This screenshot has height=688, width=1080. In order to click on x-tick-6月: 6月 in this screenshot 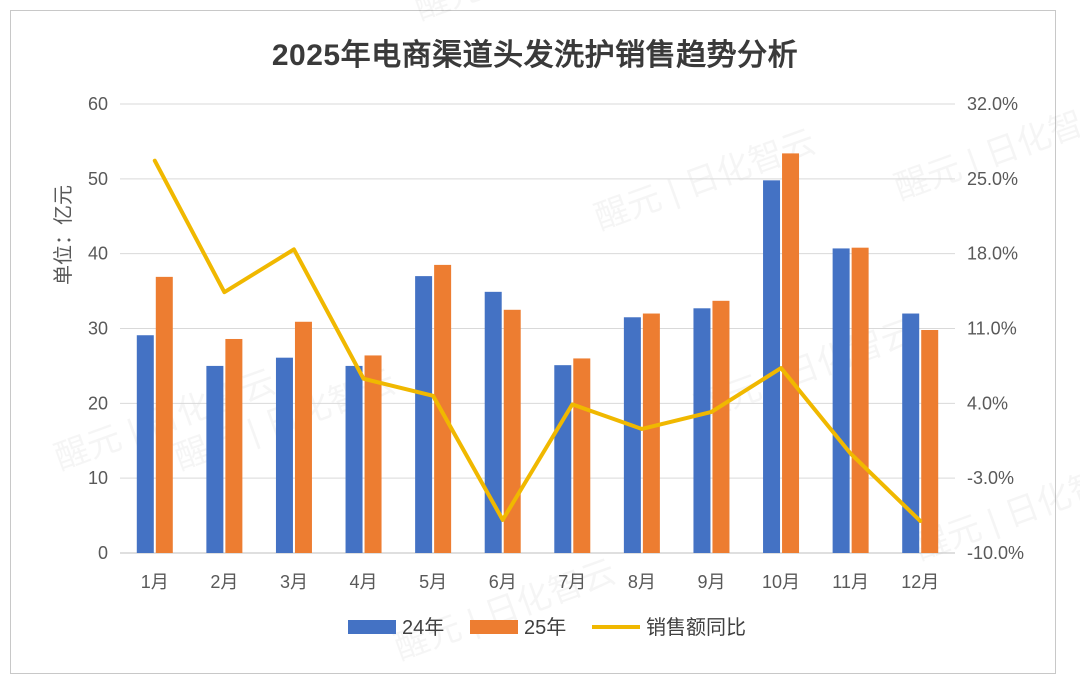, I will do `click(503, 582)`.